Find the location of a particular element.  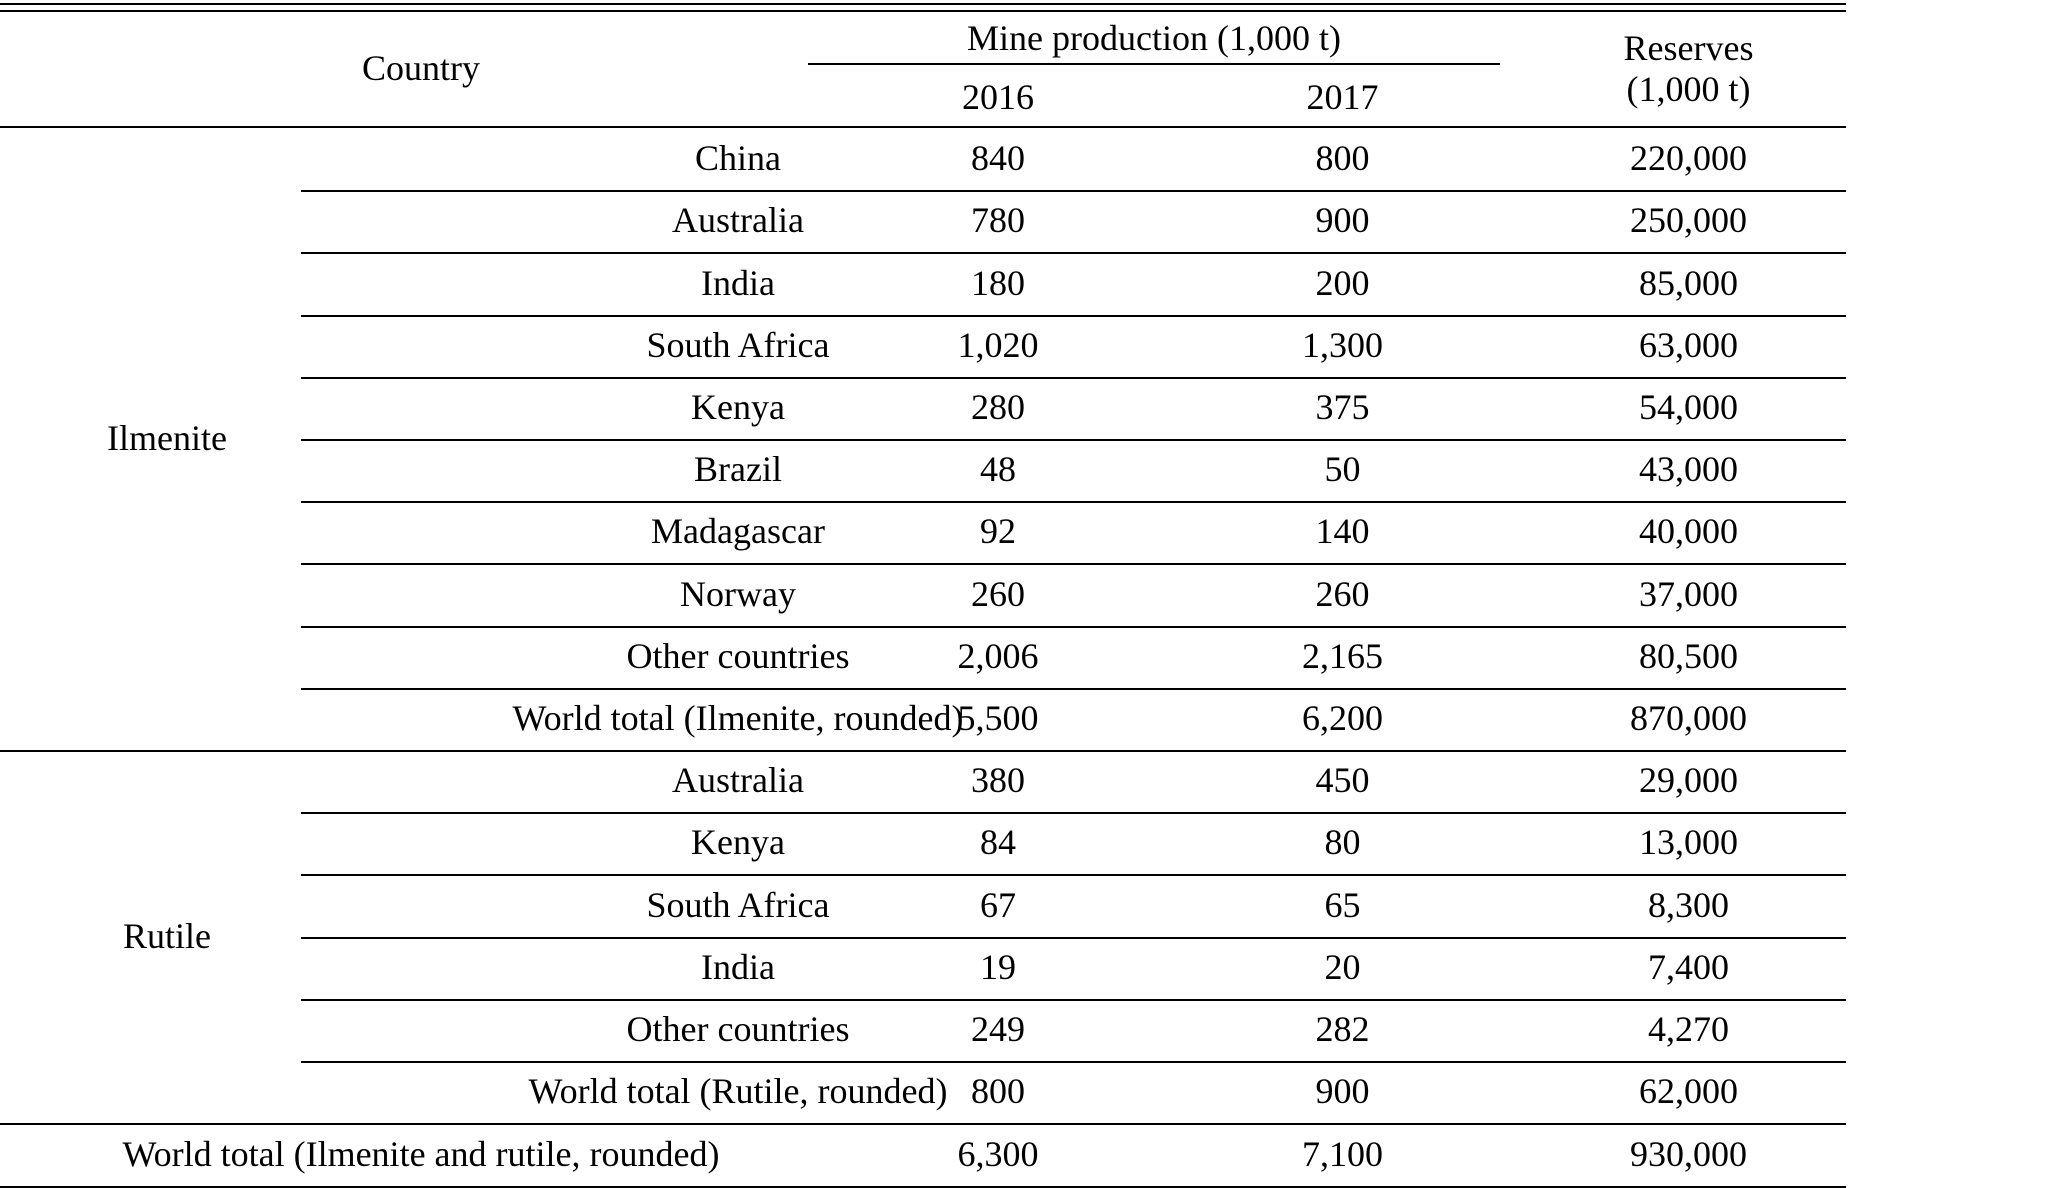

cell-y2017: 140 is located at coordinates (1342, 531).